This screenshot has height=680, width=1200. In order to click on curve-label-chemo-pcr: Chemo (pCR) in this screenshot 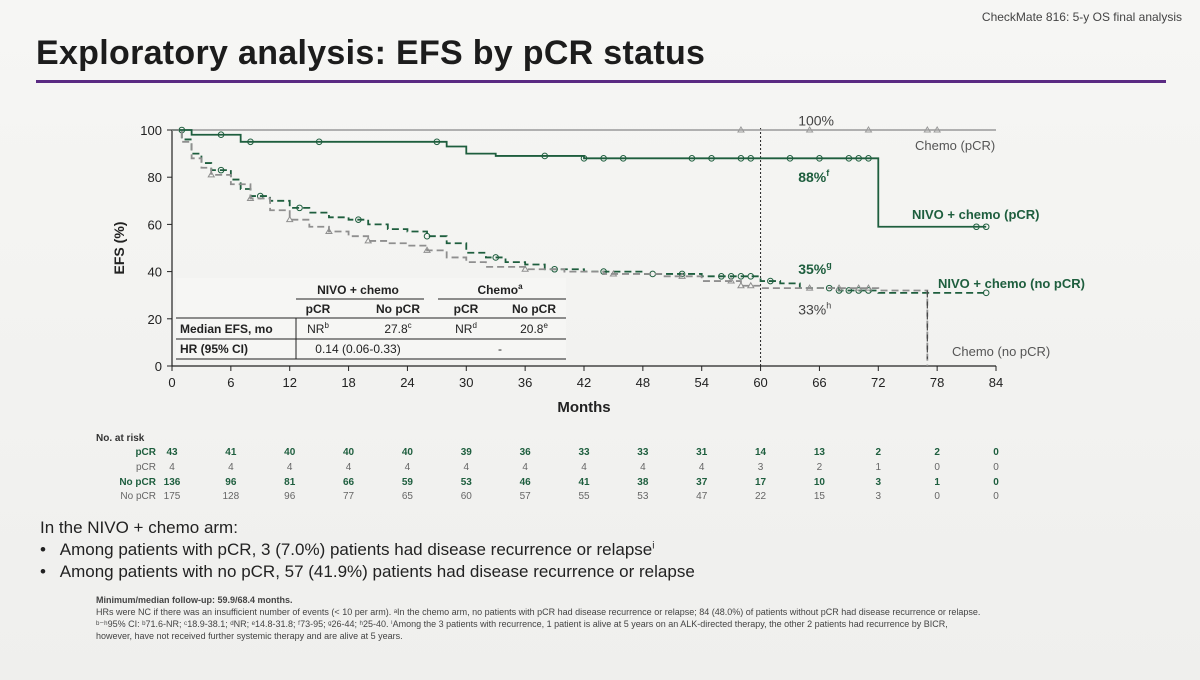, I will do `click(955, 145)`.